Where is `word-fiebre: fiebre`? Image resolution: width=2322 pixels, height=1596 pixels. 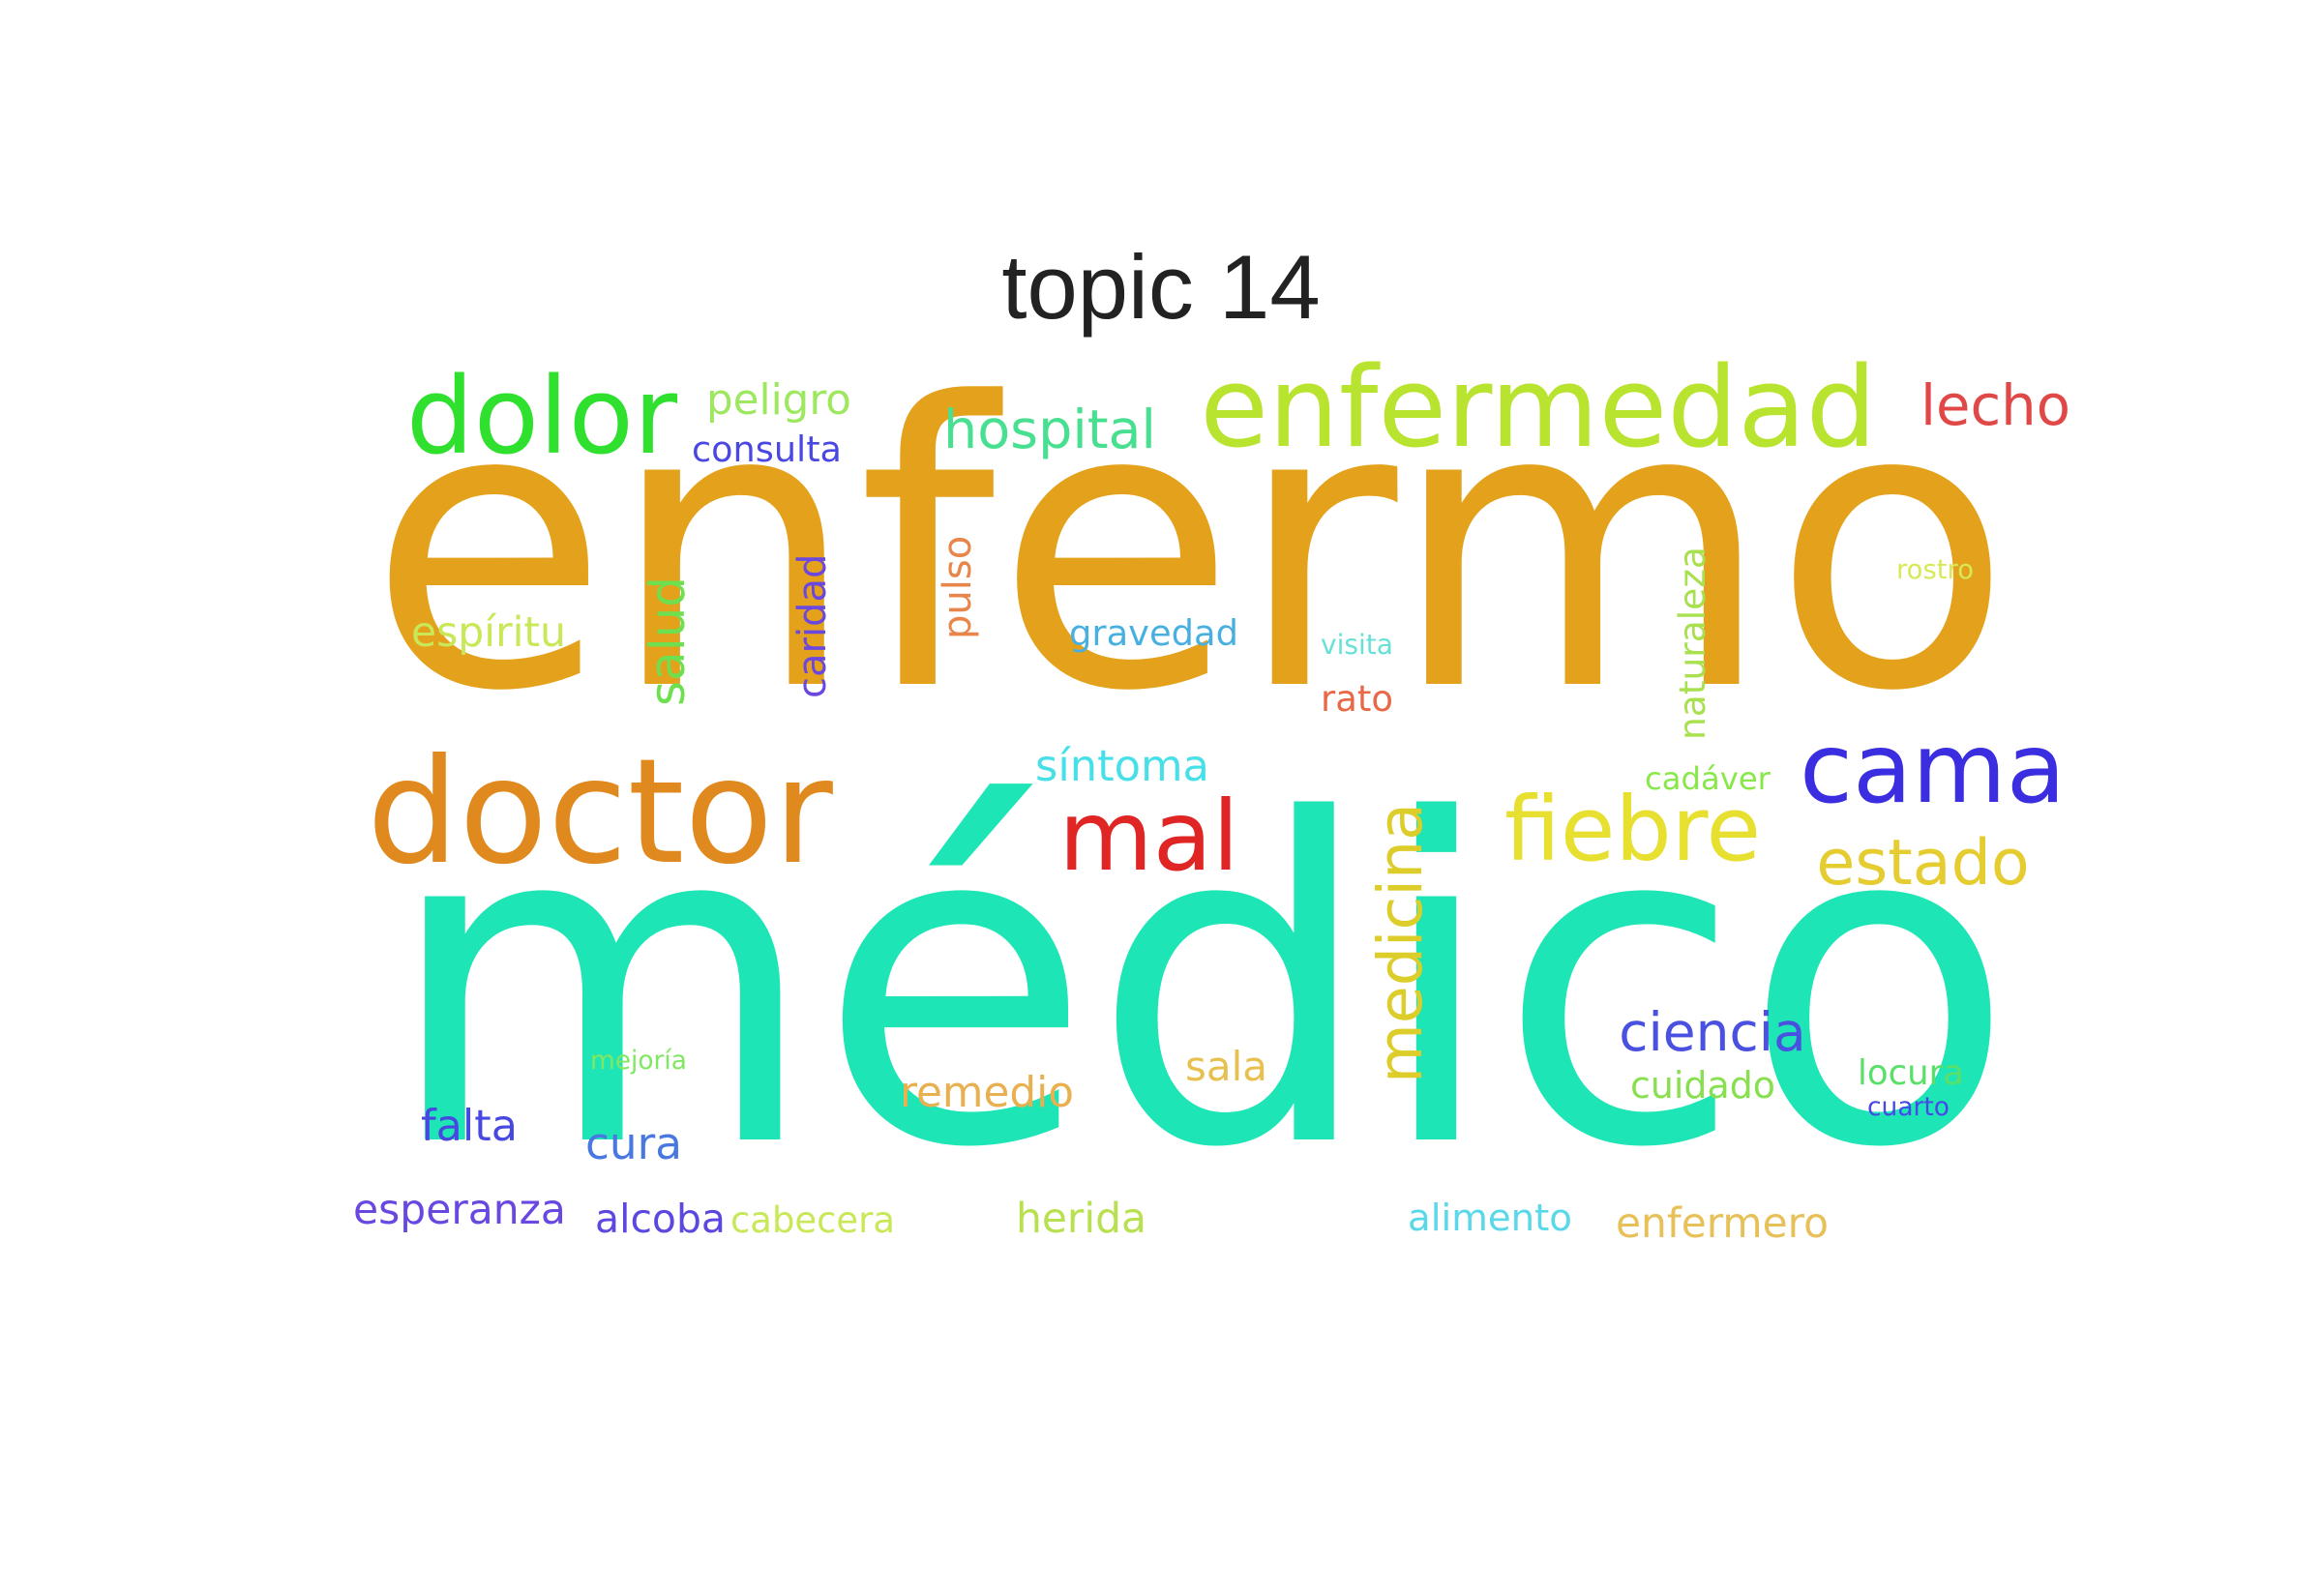 word-fiebre: fiebre is located at coordinates (1632, 829).